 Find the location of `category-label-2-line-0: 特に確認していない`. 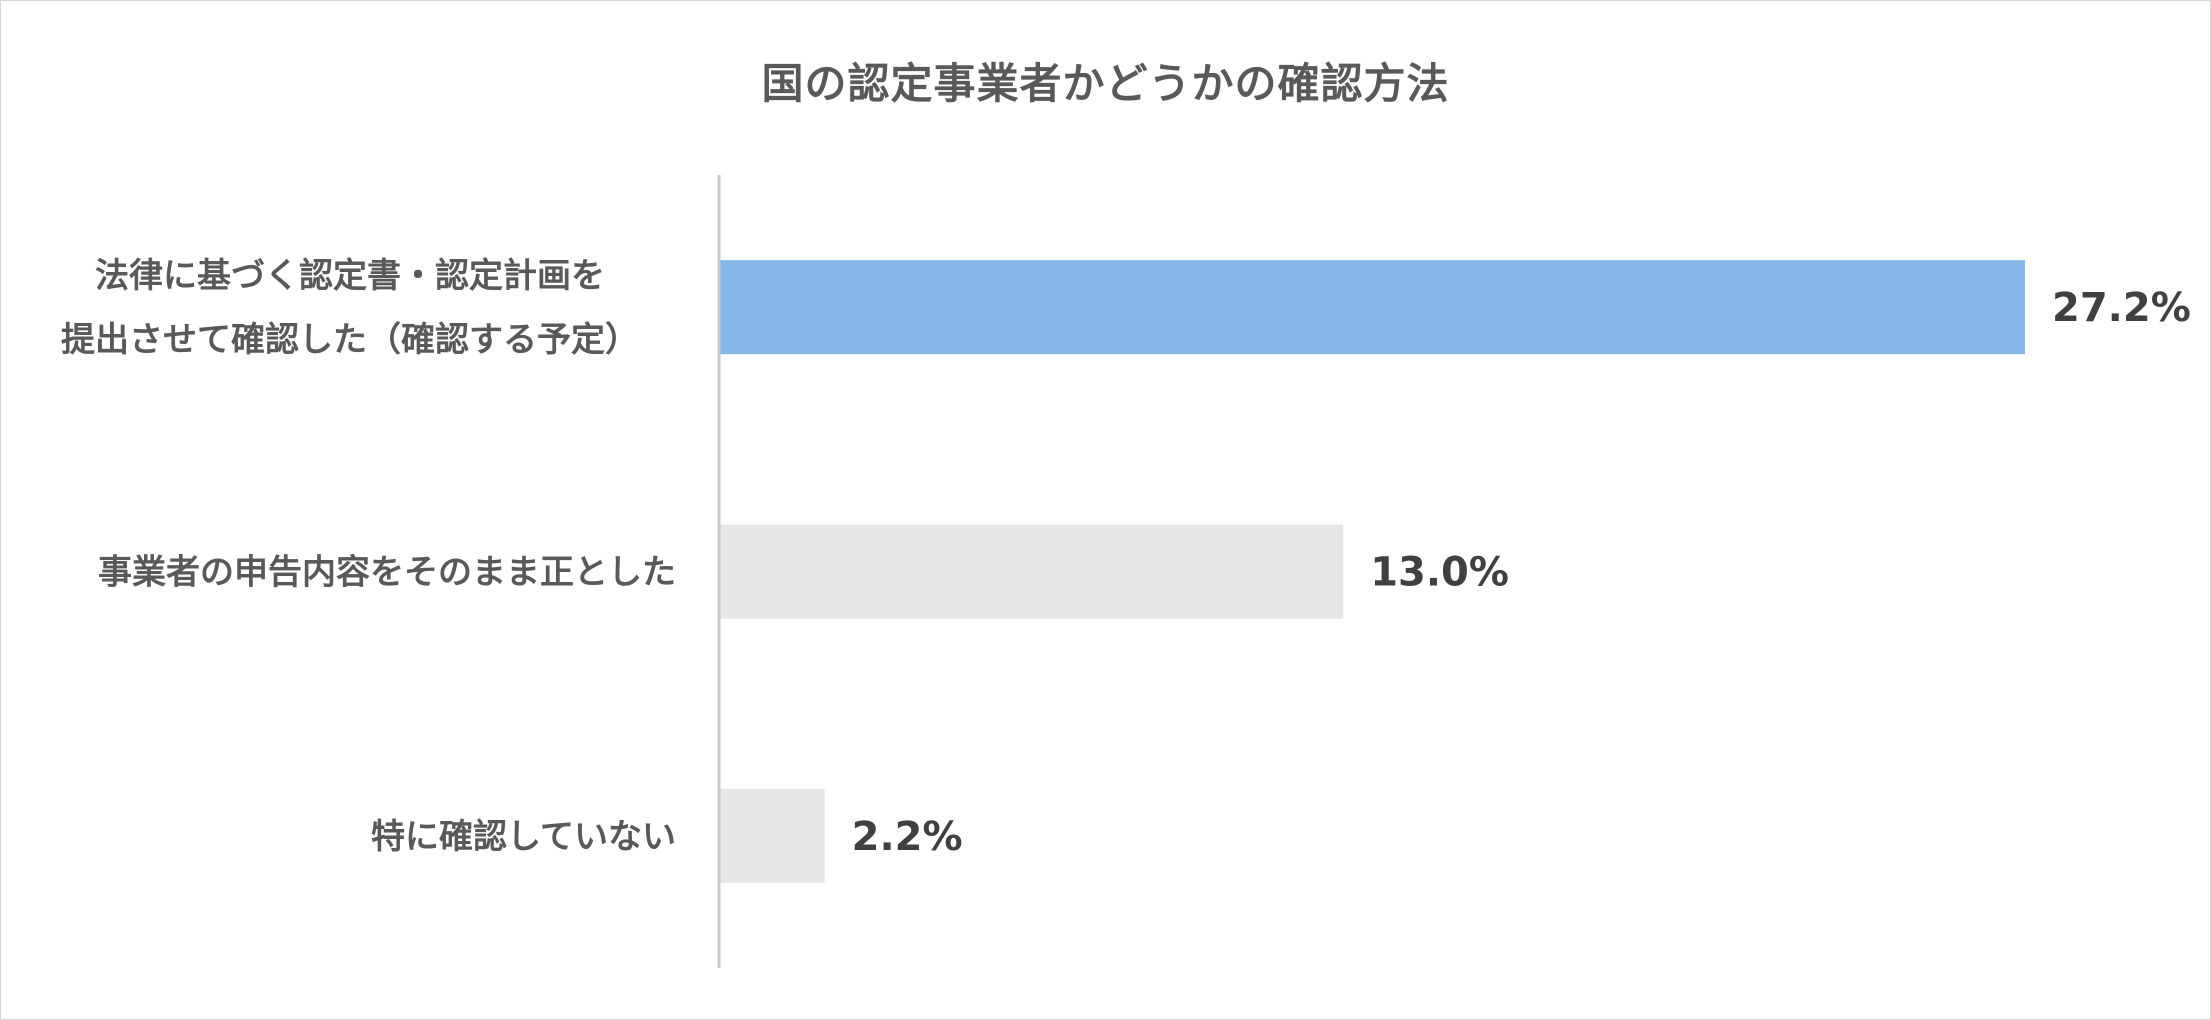

category-label-2-line-0: 特に確認していない is located at coordinates (523, 837).